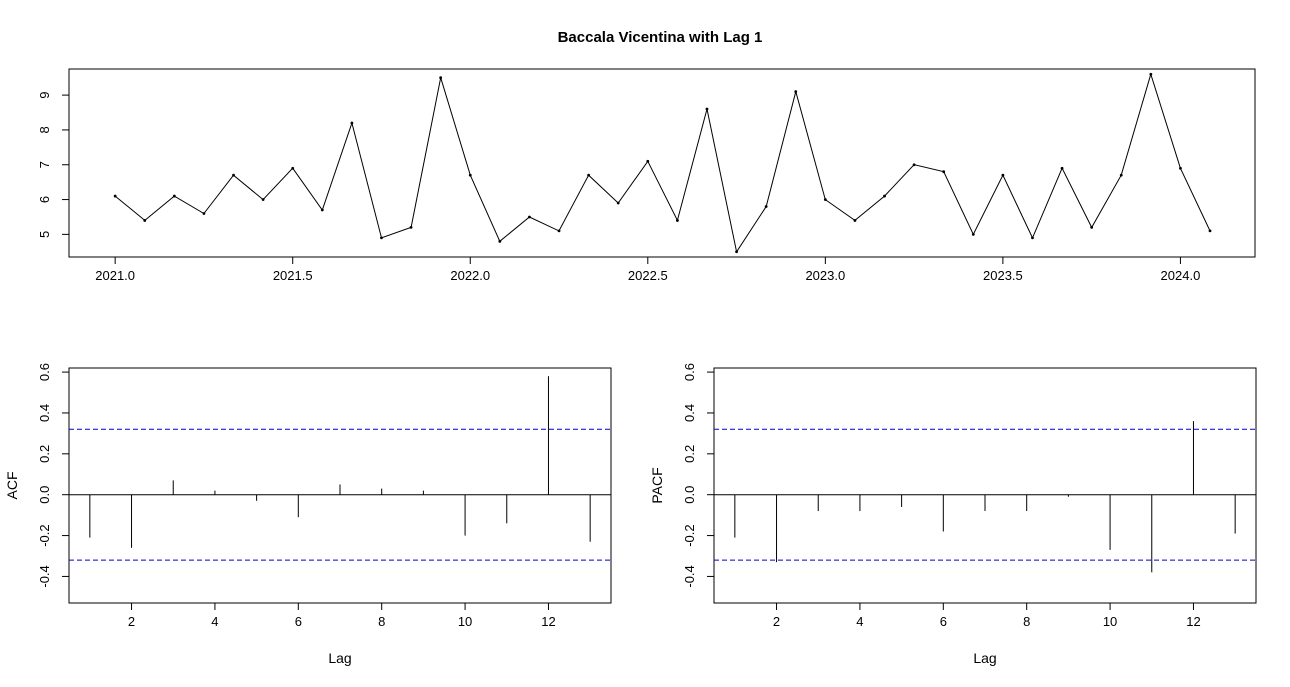 The width and height of the screenshot is (1290, 687). Describe the element at coordinates (648, 275) in the screenshot. I see `series-x-tick-label: 2022.5` at that location.